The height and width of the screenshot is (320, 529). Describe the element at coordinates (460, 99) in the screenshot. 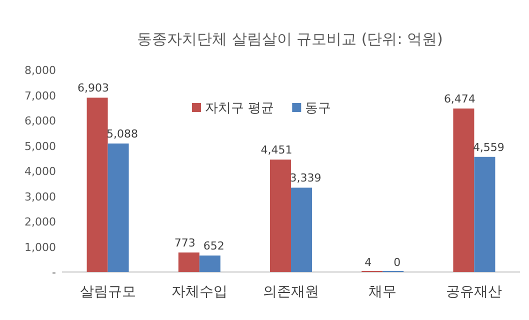

I see `data-label: 6,474` at that location.